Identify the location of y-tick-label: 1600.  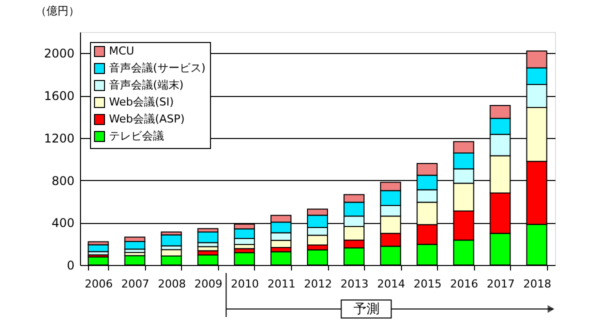
(59, 96).